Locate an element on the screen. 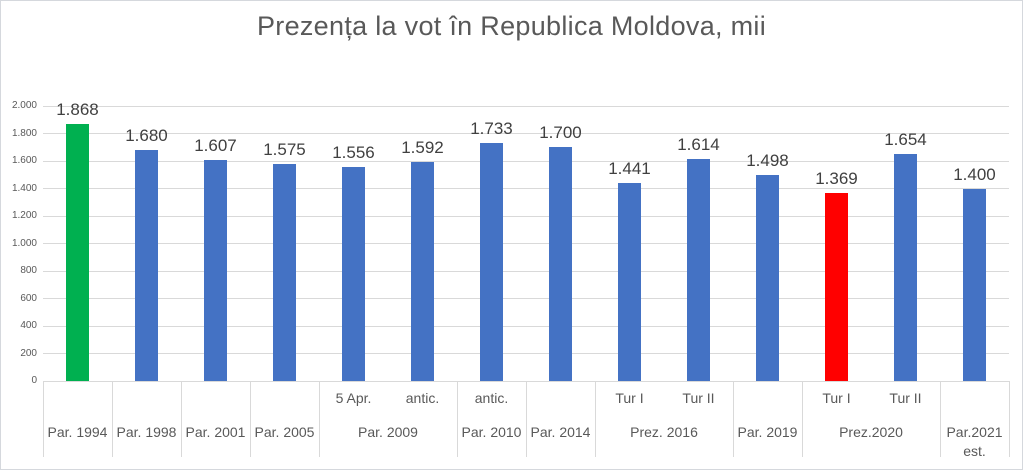 This screenshot has height=470, width=1023. x-group-label: Prez. 2016 is located at coordinates (664, 432).